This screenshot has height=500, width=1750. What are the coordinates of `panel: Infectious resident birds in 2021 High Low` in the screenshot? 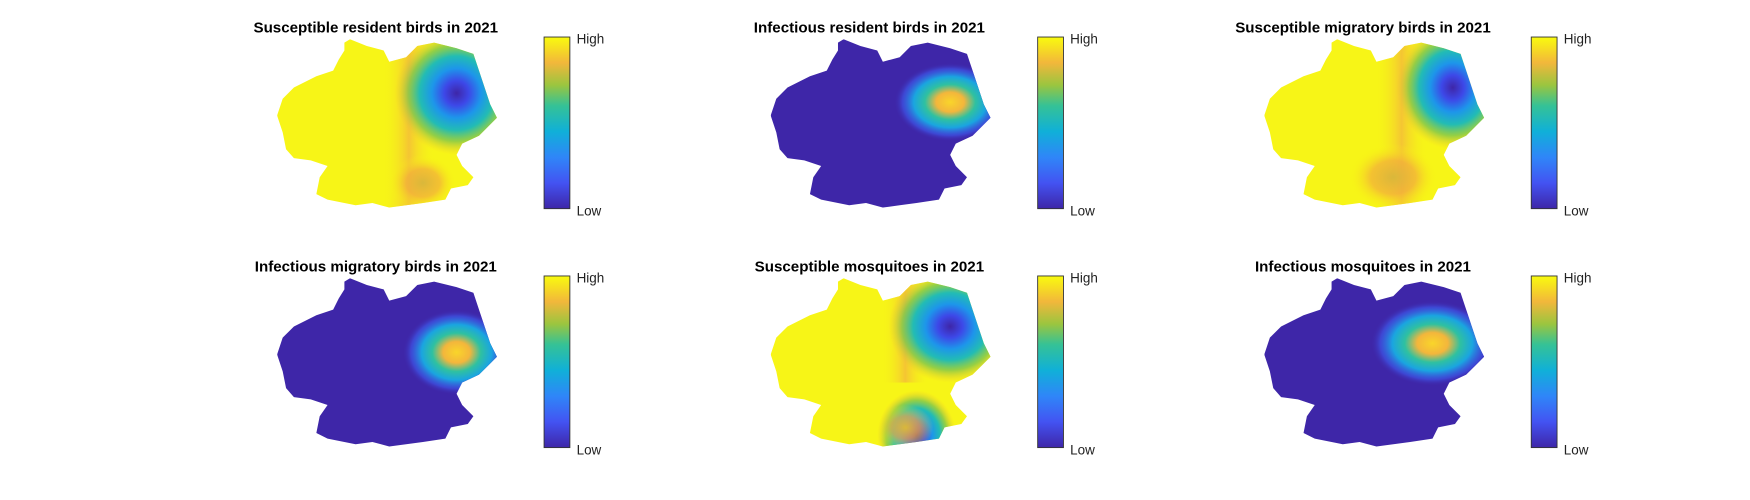 It's located at (926, 119).